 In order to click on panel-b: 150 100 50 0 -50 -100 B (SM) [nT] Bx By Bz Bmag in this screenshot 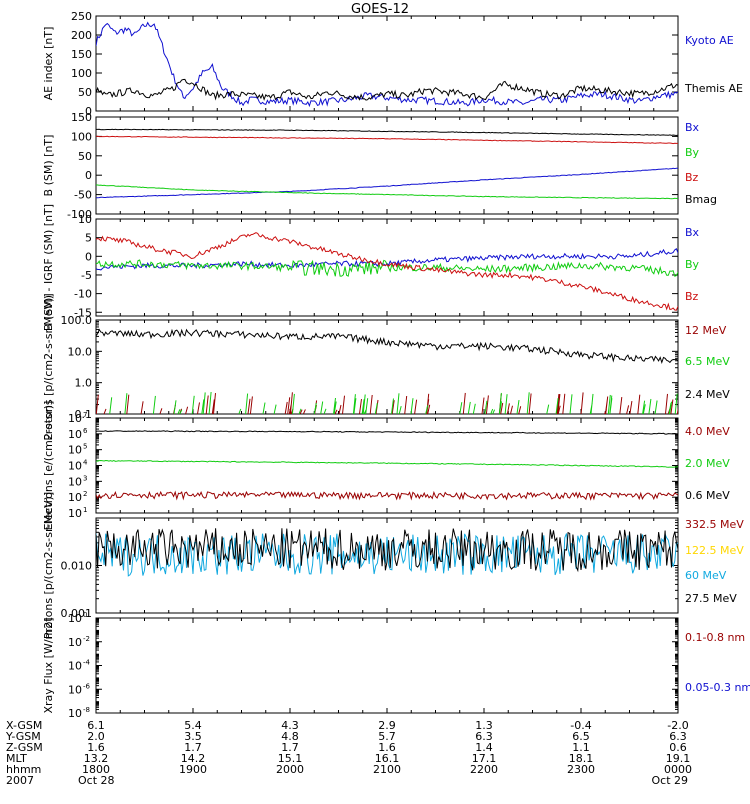, I will do `click(379, 166)`.